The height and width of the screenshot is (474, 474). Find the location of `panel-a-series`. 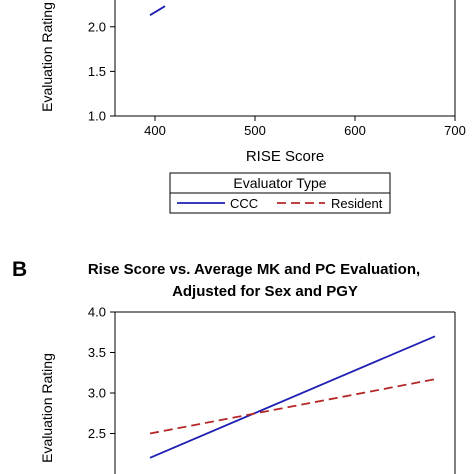

panel-a-series is located at coordinates (157, 10).